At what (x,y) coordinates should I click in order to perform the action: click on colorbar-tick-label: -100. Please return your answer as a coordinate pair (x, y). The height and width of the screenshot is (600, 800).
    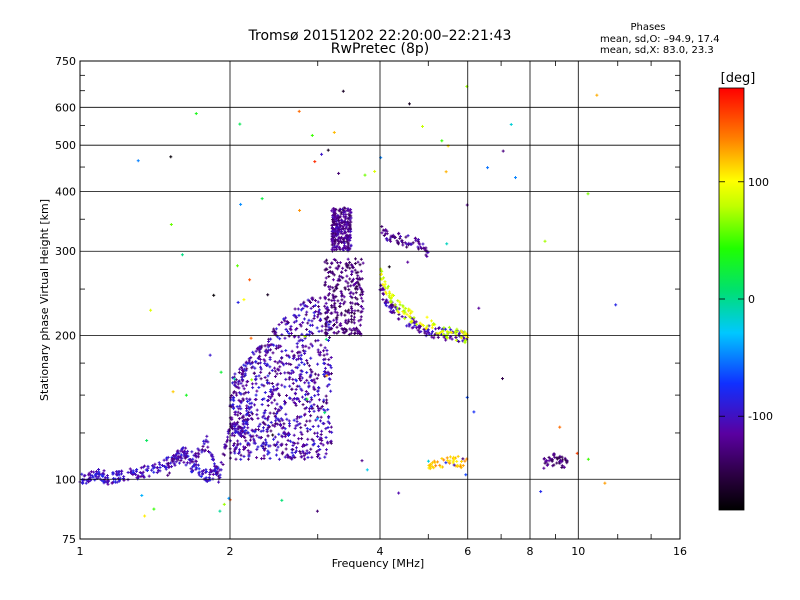
    Looking at the image, I should click on (760, 416).